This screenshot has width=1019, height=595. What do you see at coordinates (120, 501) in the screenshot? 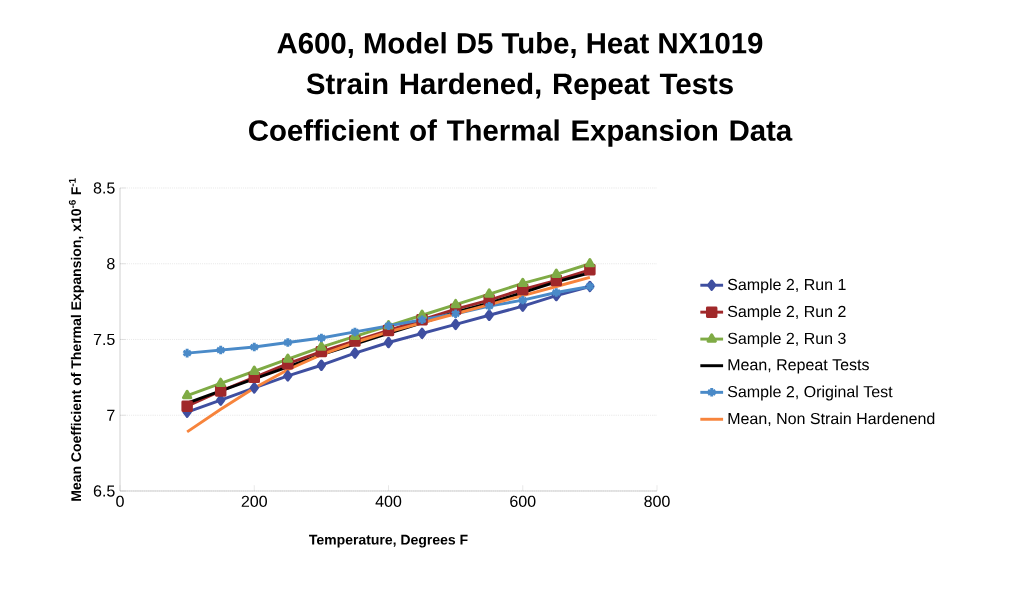
I see `x-tick-label: 0` at bounding box center [120, 501].